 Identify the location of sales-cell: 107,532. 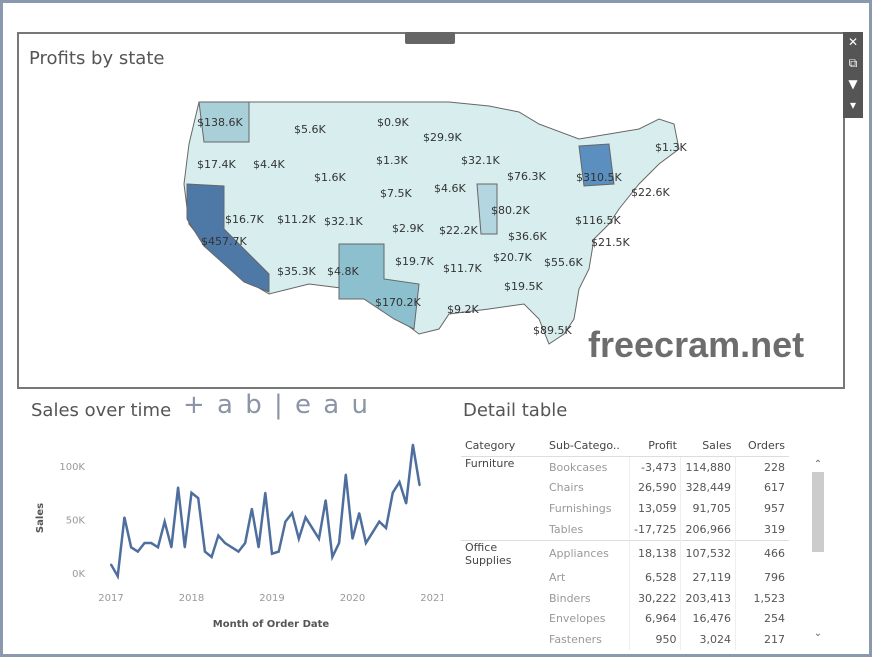
(708, 553).